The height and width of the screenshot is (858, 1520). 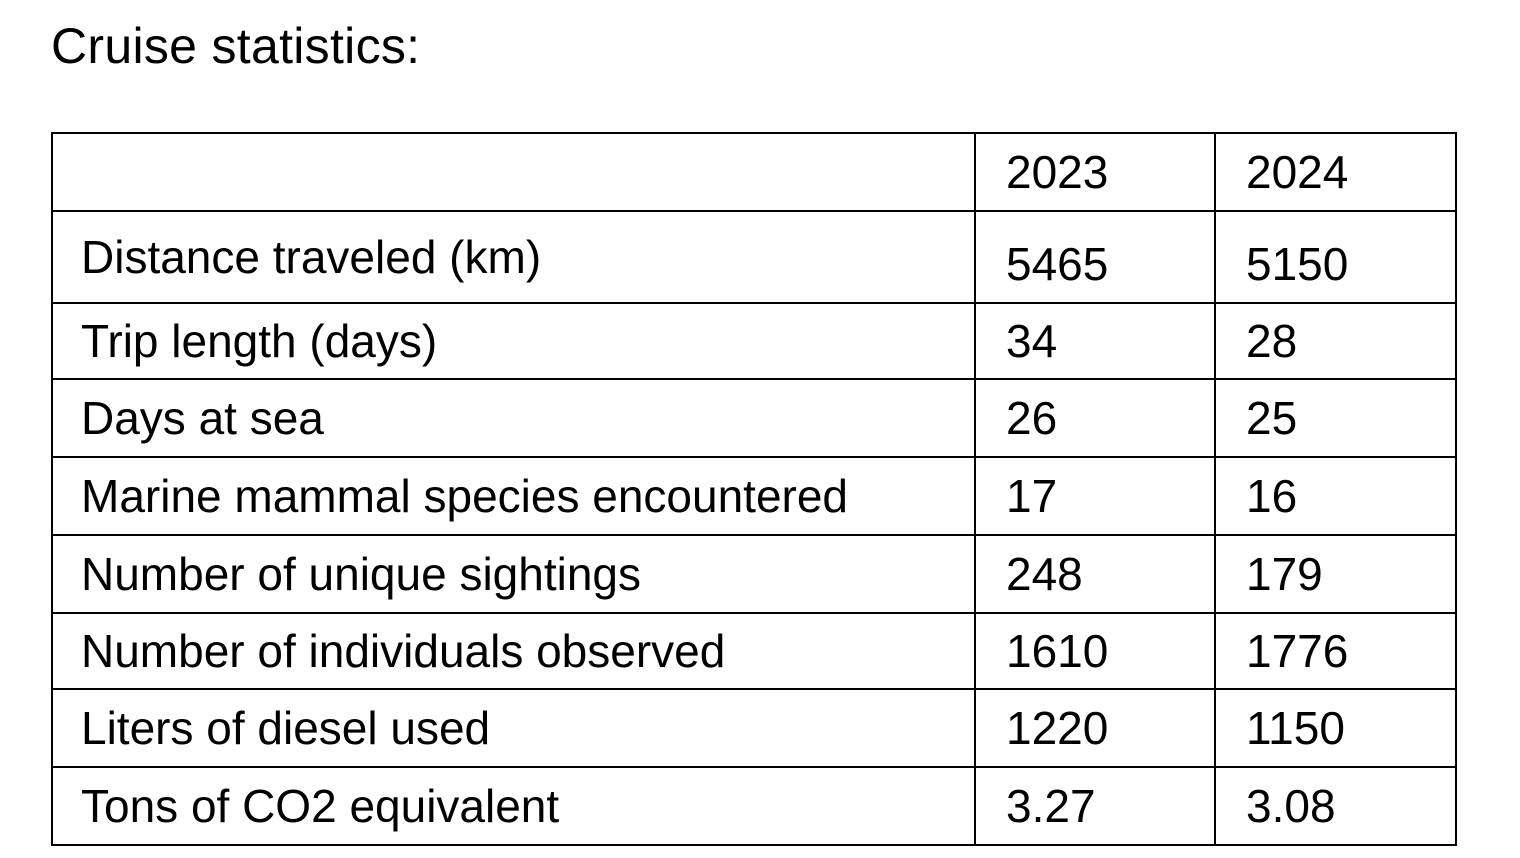 I want to click on value-2024: 28, so click(x=1335, y=341).